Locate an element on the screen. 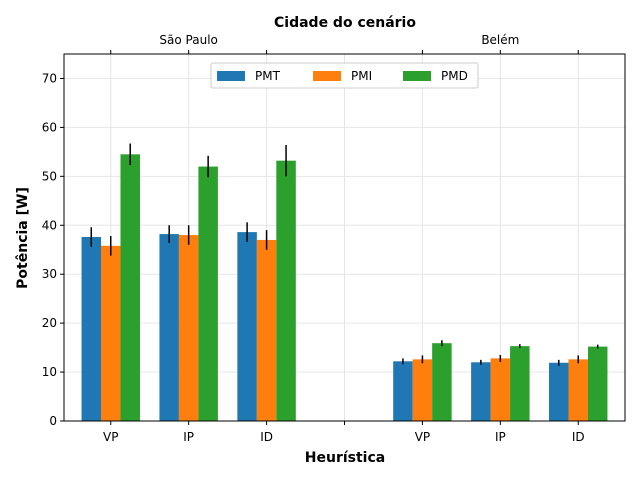 The height and width of the screenshot is (480, 640). y-axis-label: Potência [W] is located at coordinates (23, 238).